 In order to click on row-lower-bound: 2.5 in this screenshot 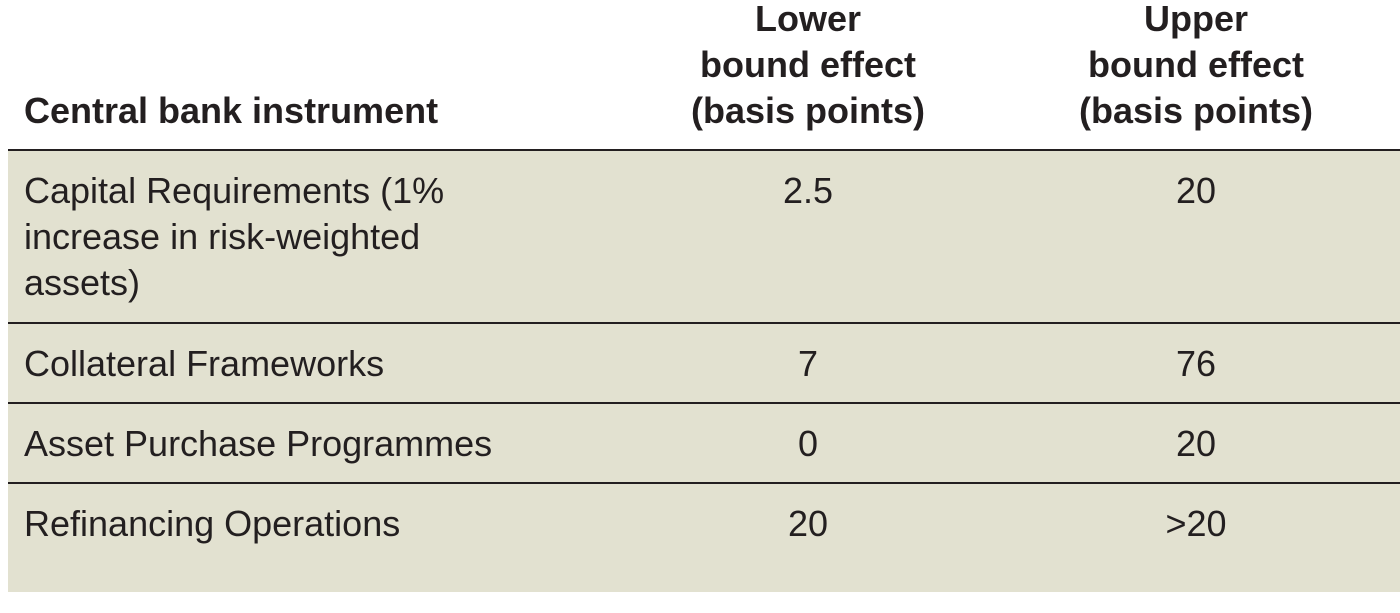, I will do `click(808, 190)`.